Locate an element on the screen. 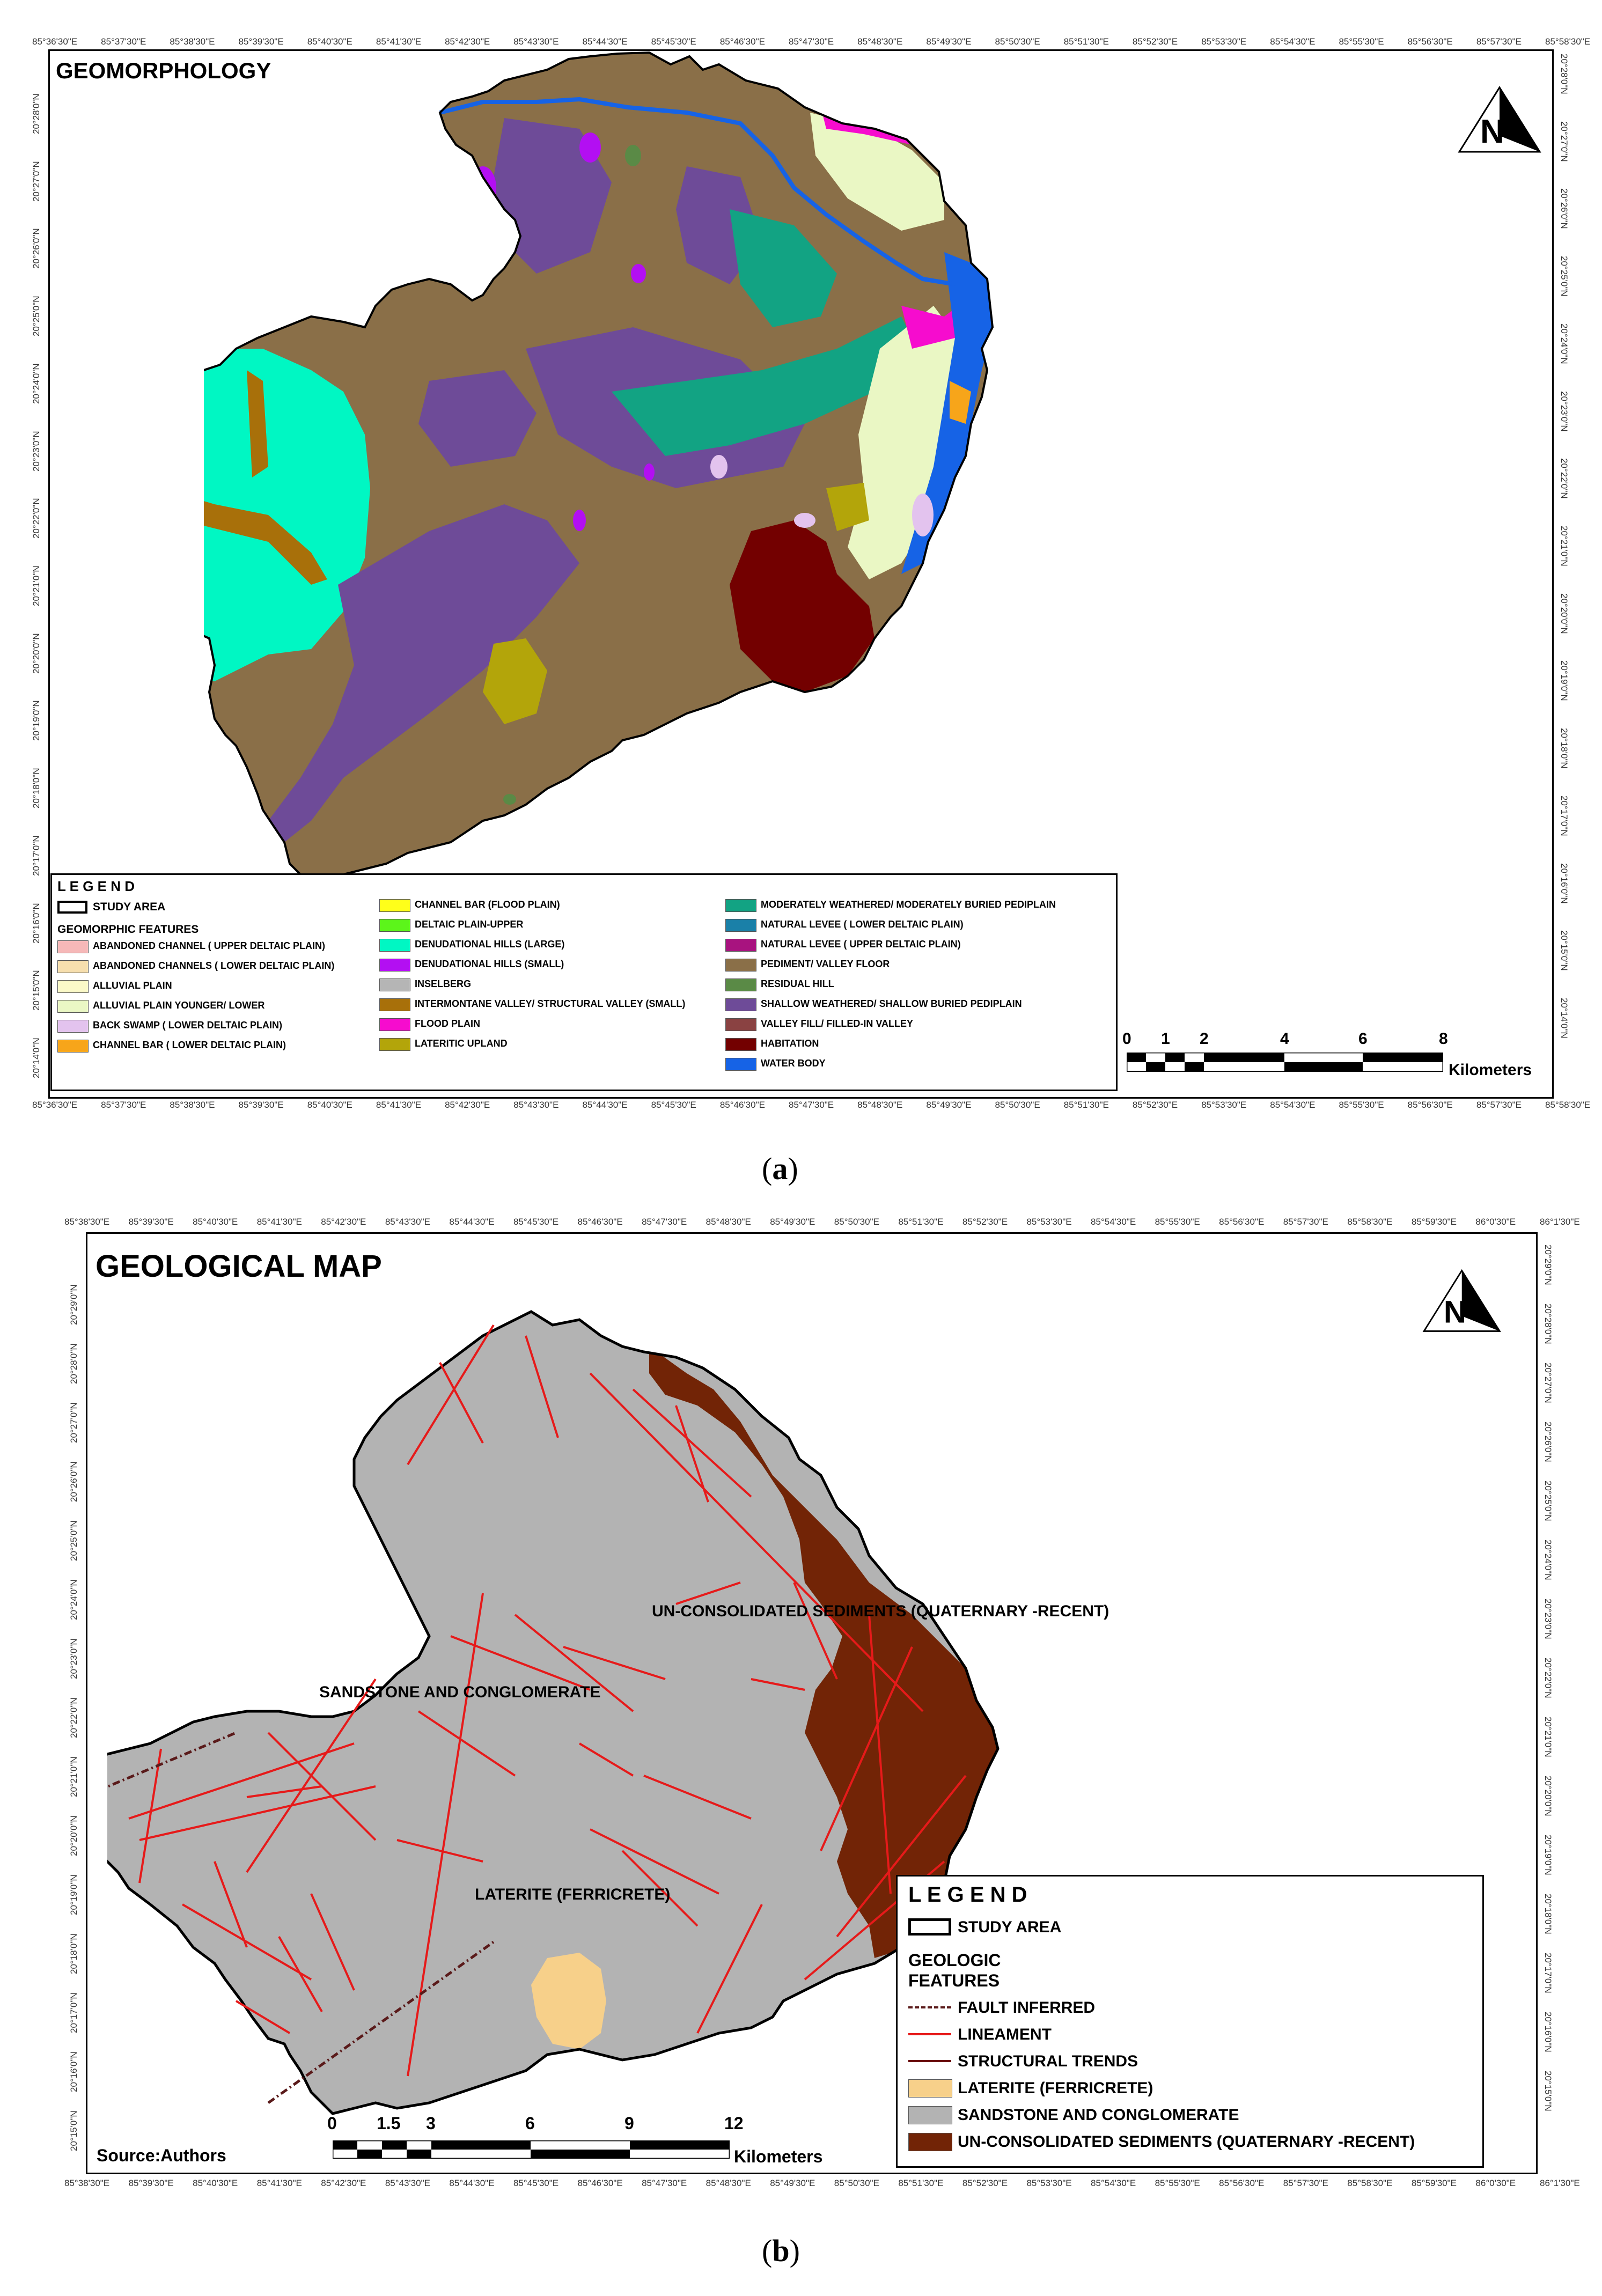  legend-item-label: ABANDONED CHANNEL ( UPPER DELTAIC PLAIN) is located at coordinates (209, 945).